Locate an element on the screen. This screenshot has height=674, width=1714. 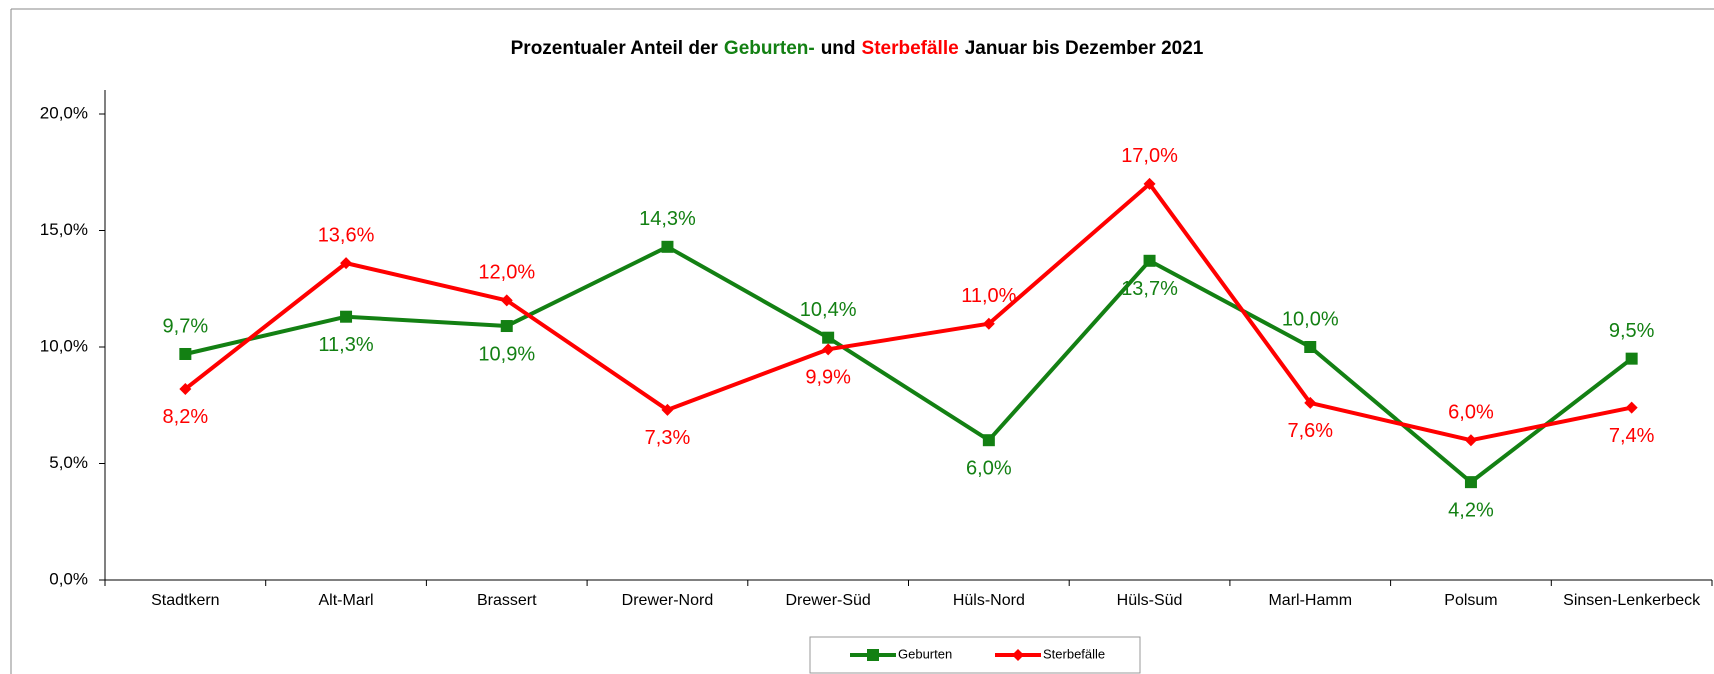
title-part: Sterbefälle is located at coordinates (910, 48).